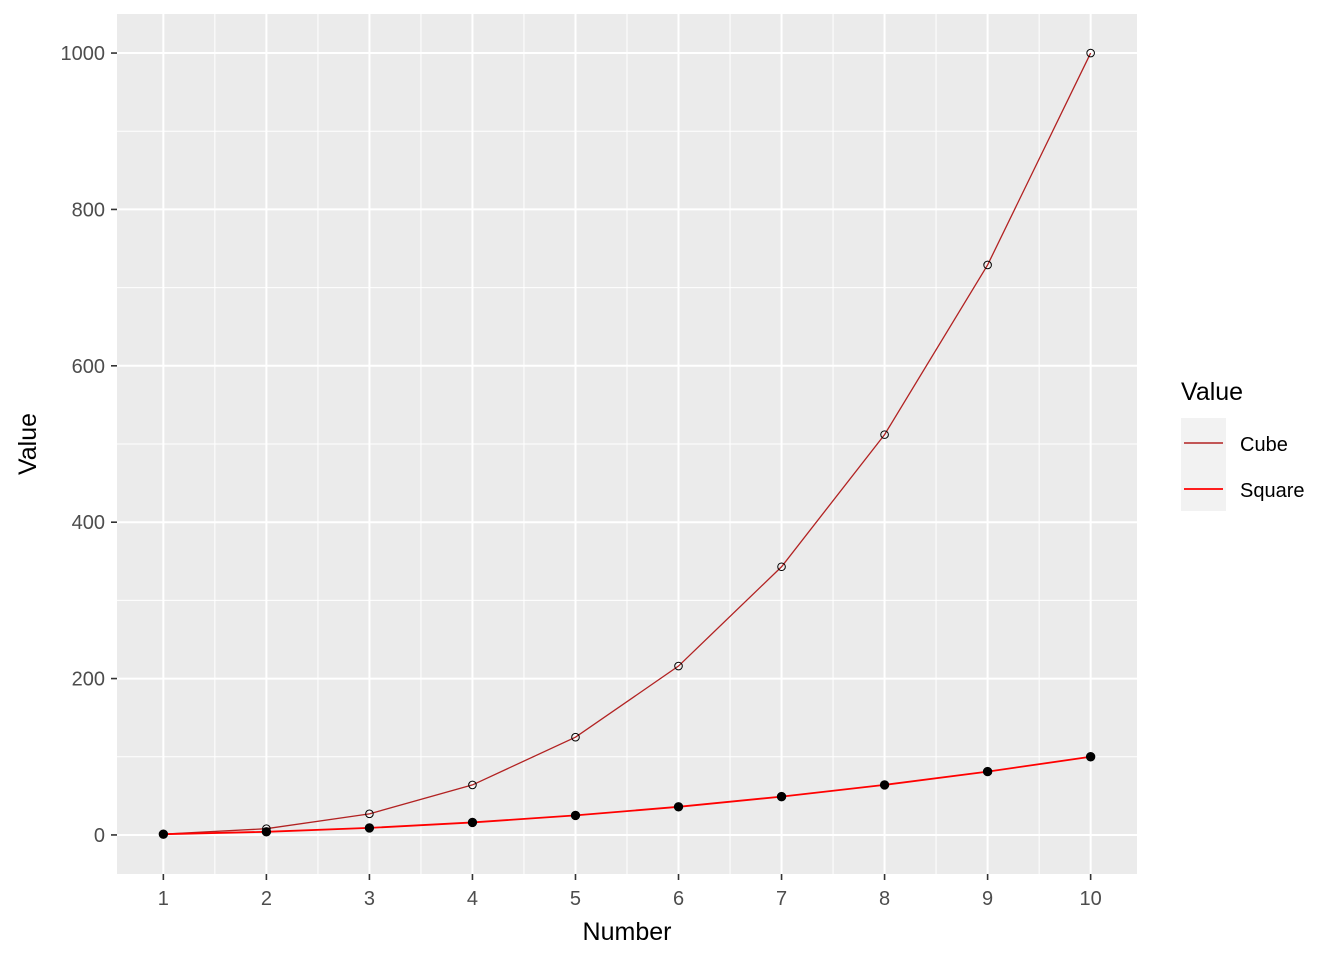 Image resolution: width=1344 pixels, height=960 pixels. I want to click on legend-title: Value, so click(1212, 392).